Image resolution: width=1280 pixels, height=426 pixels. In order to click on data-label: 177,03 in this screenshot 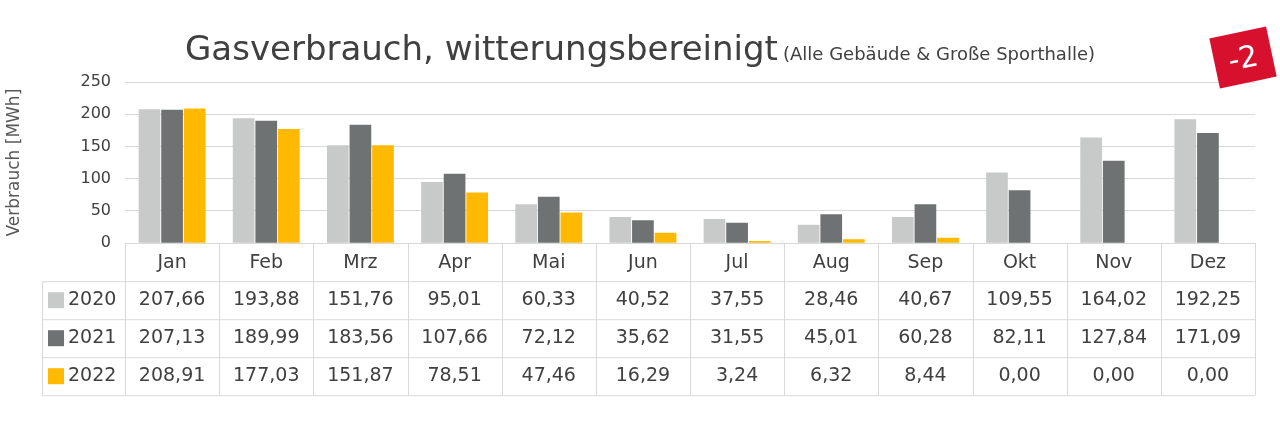, I will do `click(266, 374)`.